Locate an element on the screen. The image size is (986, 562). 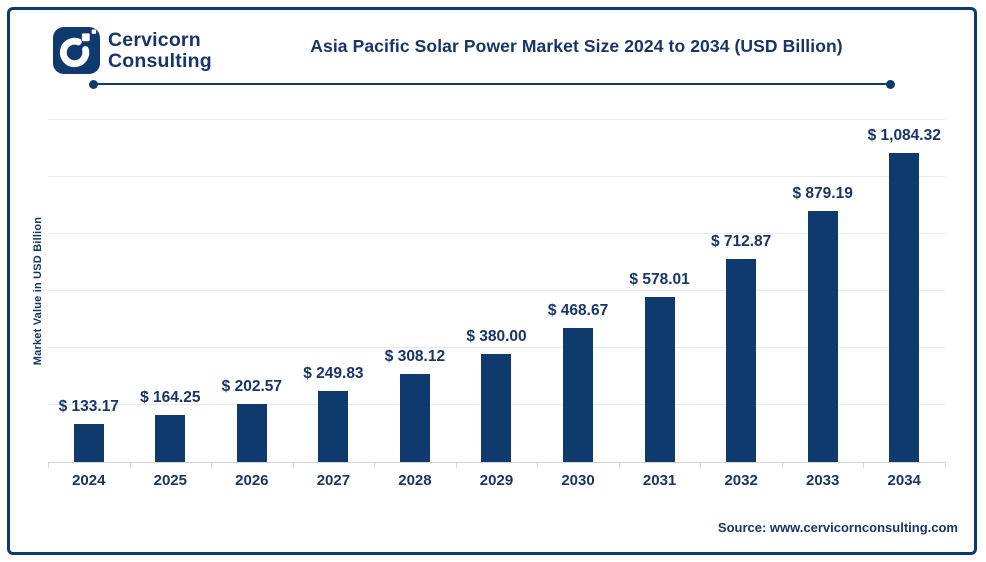
cervicorn-logo-icon is located at coordinates (76, 50).